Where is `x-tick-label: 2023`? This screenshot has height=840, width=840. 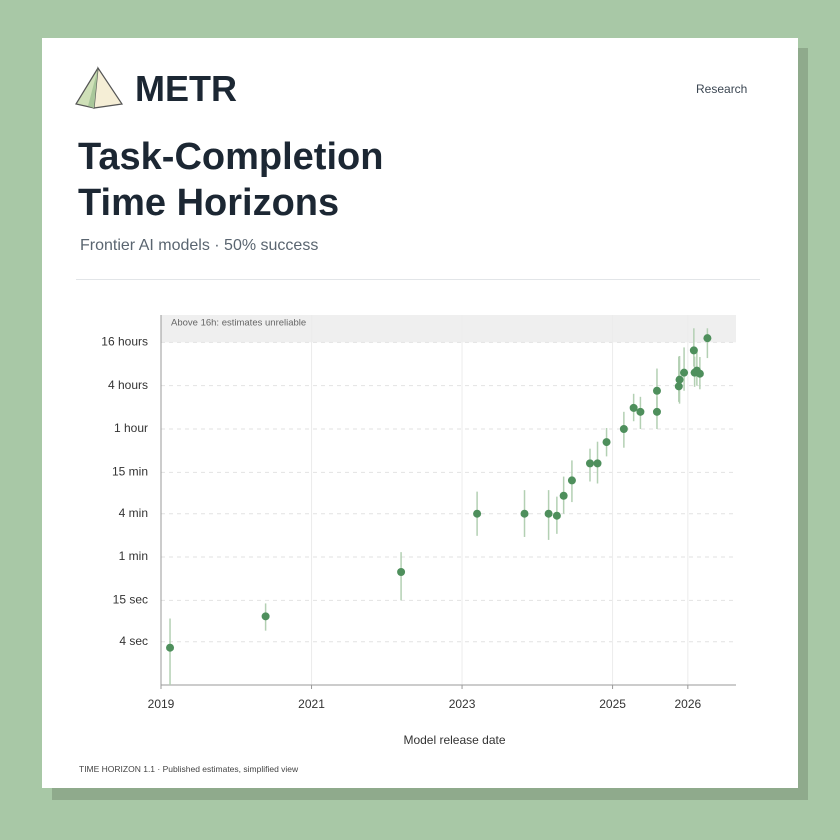
x-tick-label: 2023 is located at coordinates (462, 704).